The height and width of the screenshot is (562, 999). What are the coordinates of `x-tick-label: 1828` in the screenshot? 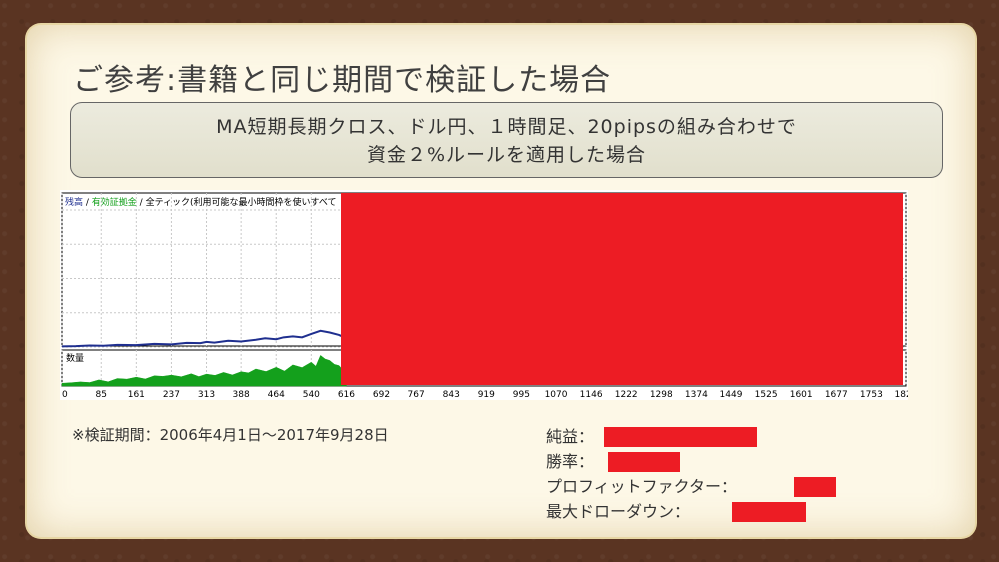 It's located at (901, 395).